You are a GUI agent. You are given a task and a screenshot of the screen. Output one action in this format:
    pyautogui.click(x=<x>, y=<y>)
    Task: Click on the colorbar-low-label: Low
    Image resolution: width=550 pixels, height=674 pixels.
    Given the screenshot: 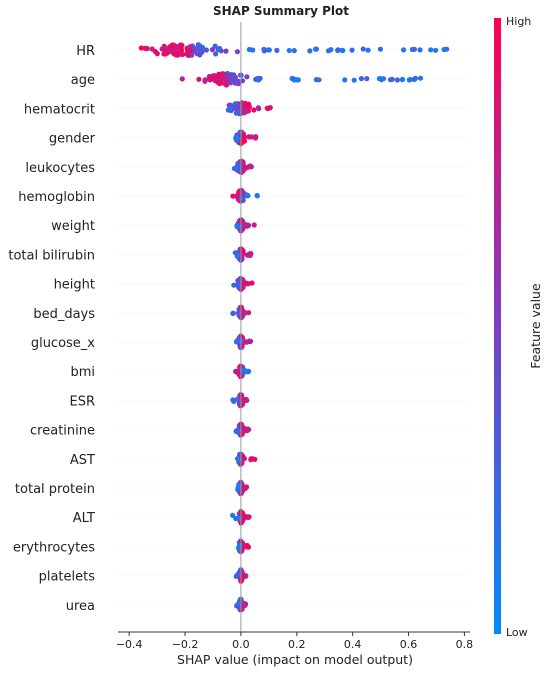 What is the action you would take?
    pyautogui.click(x=517, y=632)
    